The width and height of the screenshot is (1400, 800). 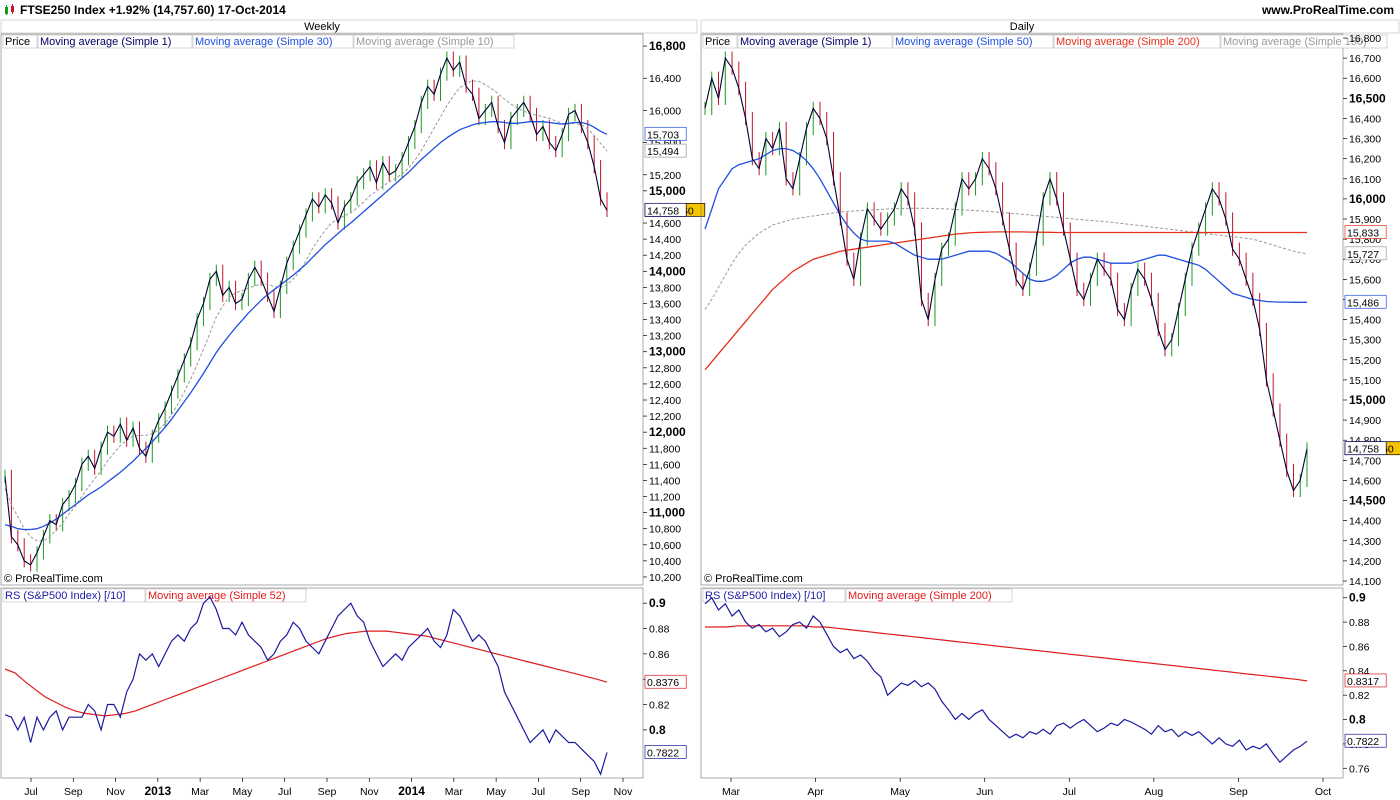 What do you see at coordinates (1363, 450) in the screenshot?
I see `daily-last-value-label: 14,758` at bounding box center [1363, 450].